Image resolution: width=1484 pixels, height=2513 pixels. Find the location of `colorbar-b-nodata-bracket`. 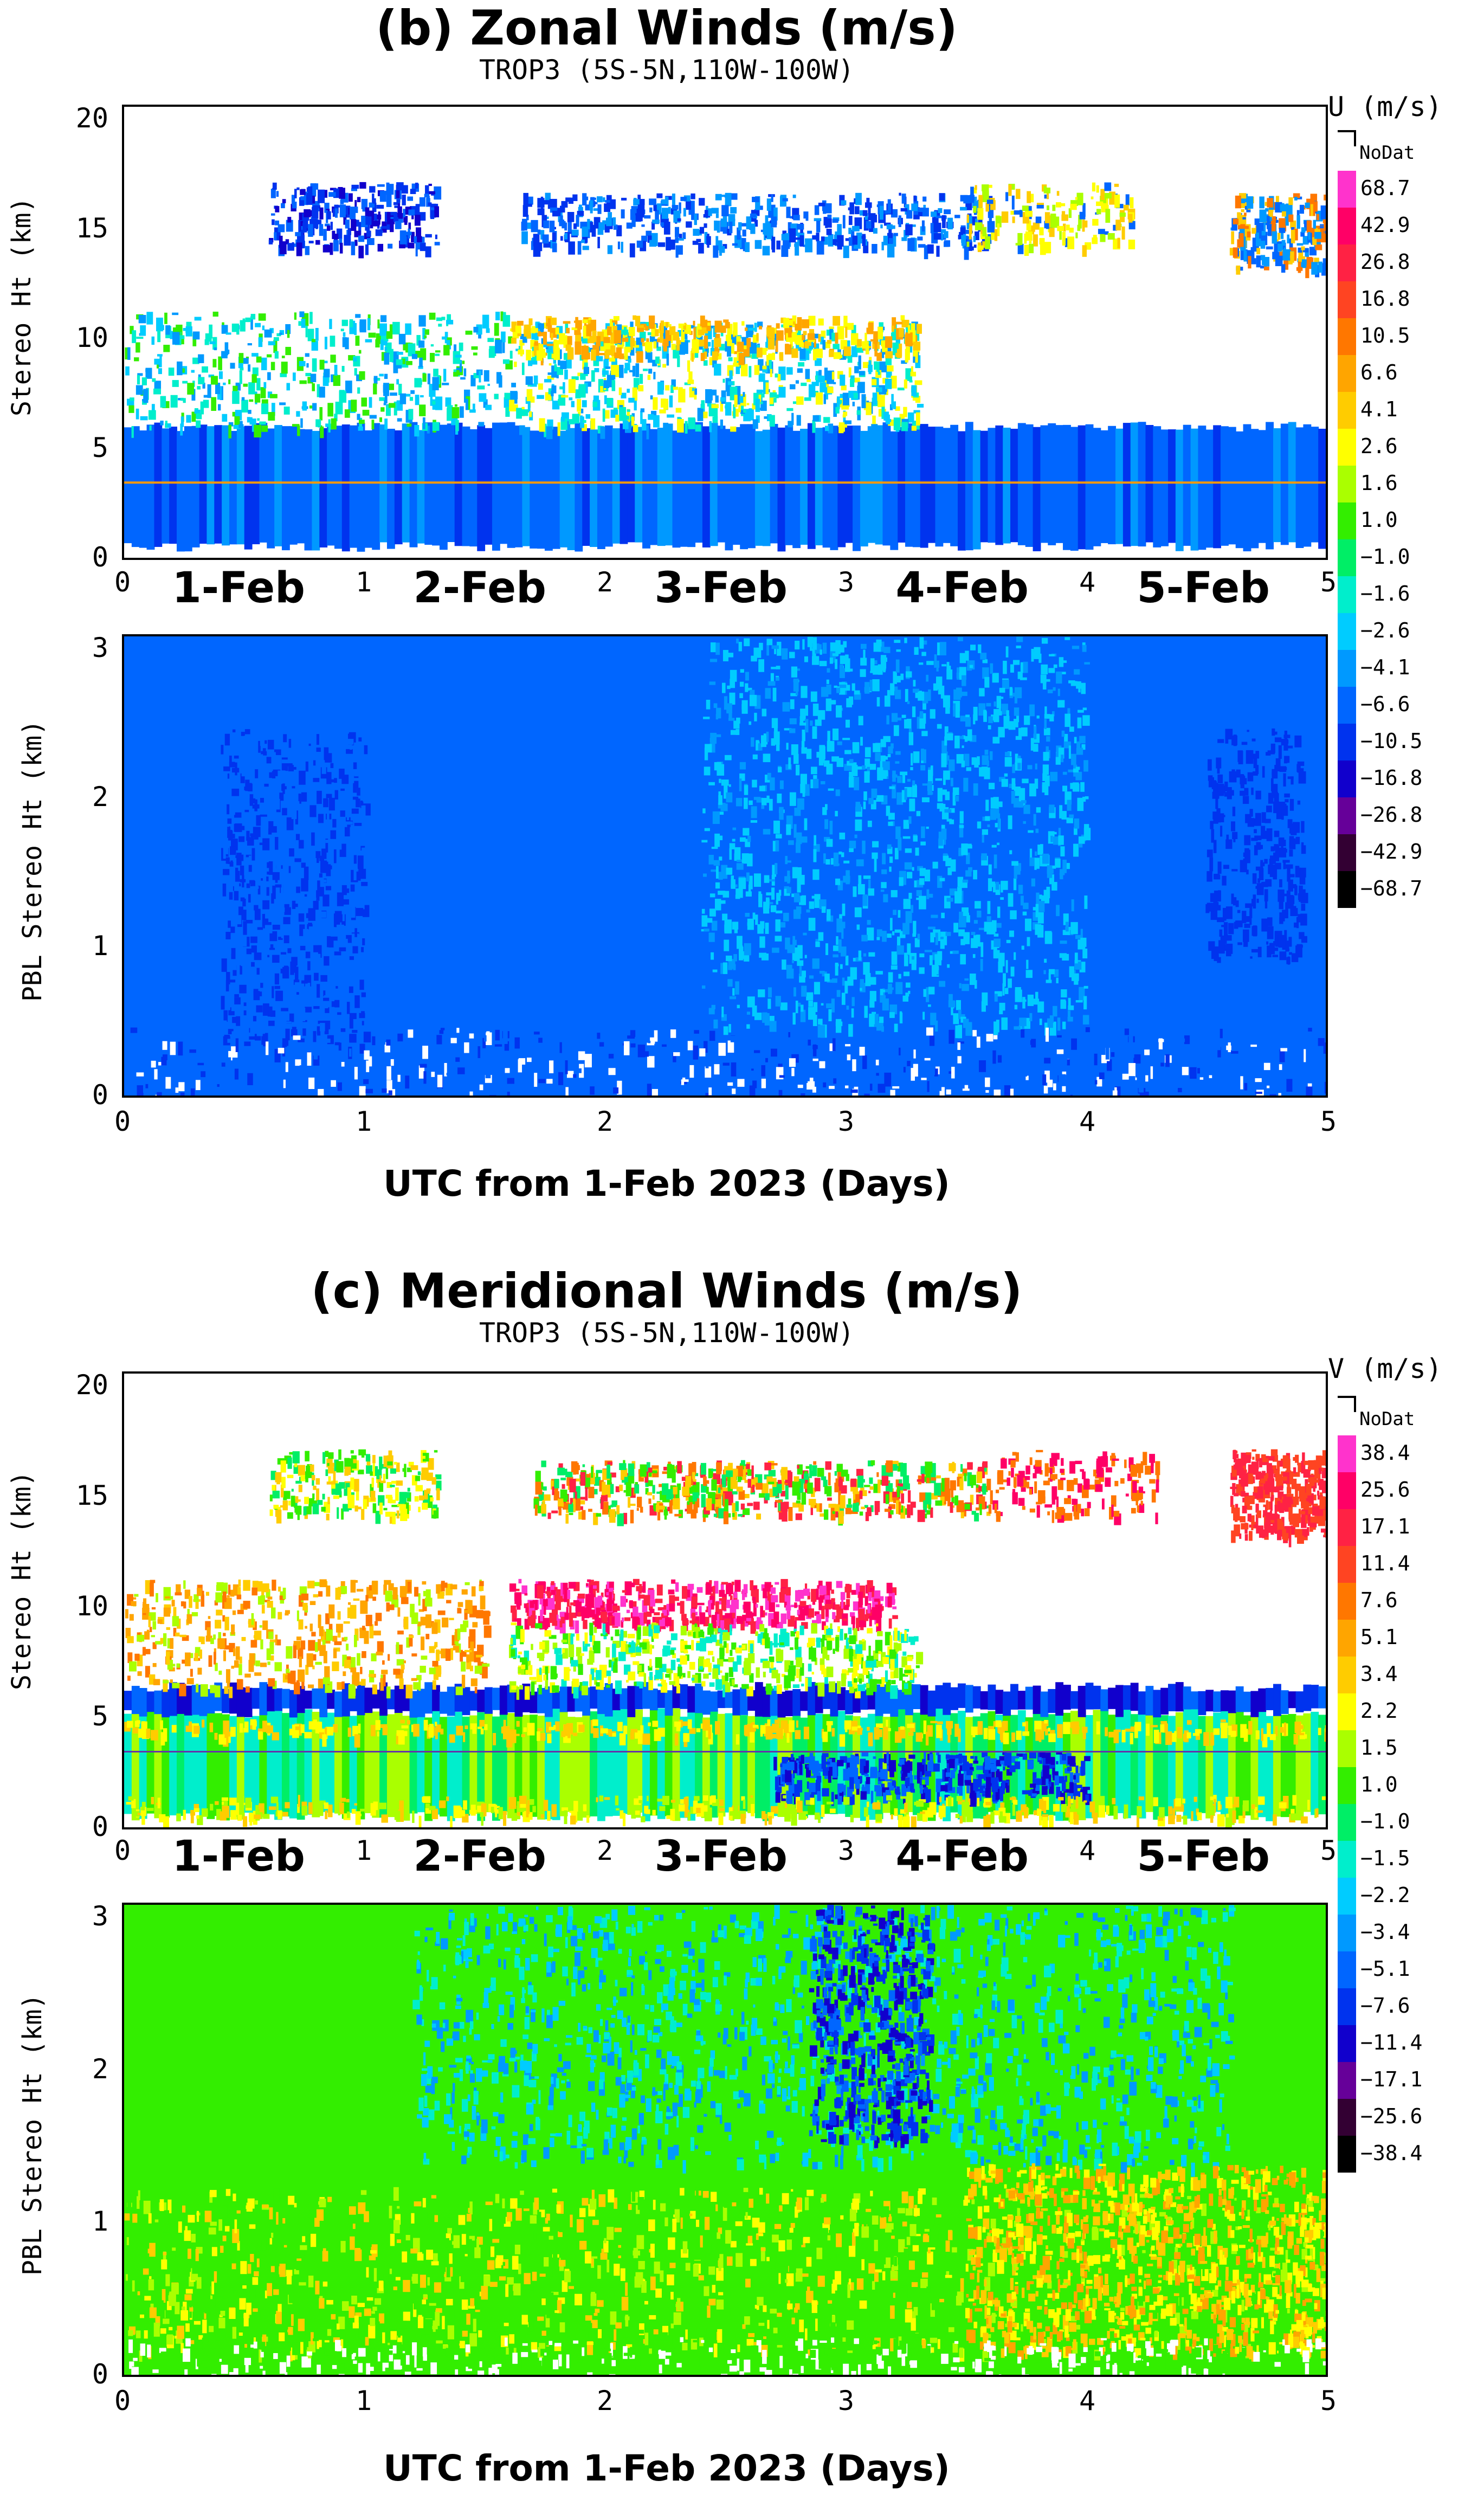

colorbar-b-nodata-bracket is located at coordinates (1347, 138).